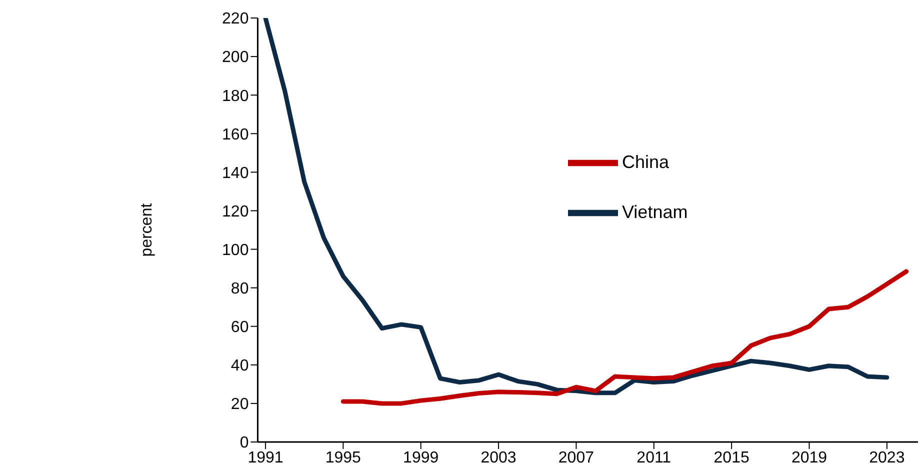 The width and height of the screenshot is (924, 476). Describe the element at coordinates (239, 366) in the screenshot. I see `y-tick-label: 40` at that location.